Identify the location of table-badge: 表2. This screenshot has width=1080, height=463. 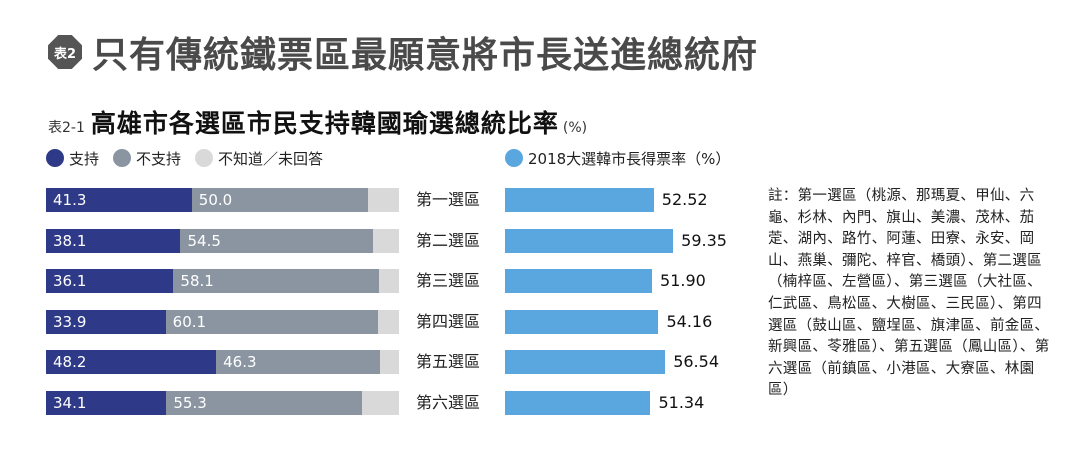
(65, 52).